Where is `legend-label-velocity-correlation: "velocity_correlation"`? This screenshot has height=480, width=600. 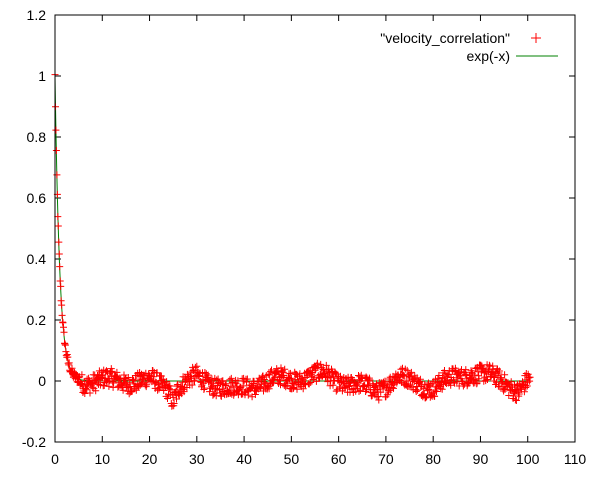 legend-label-velocity-correlation: "velocity_correlation" is located at coordinates (445, 38).